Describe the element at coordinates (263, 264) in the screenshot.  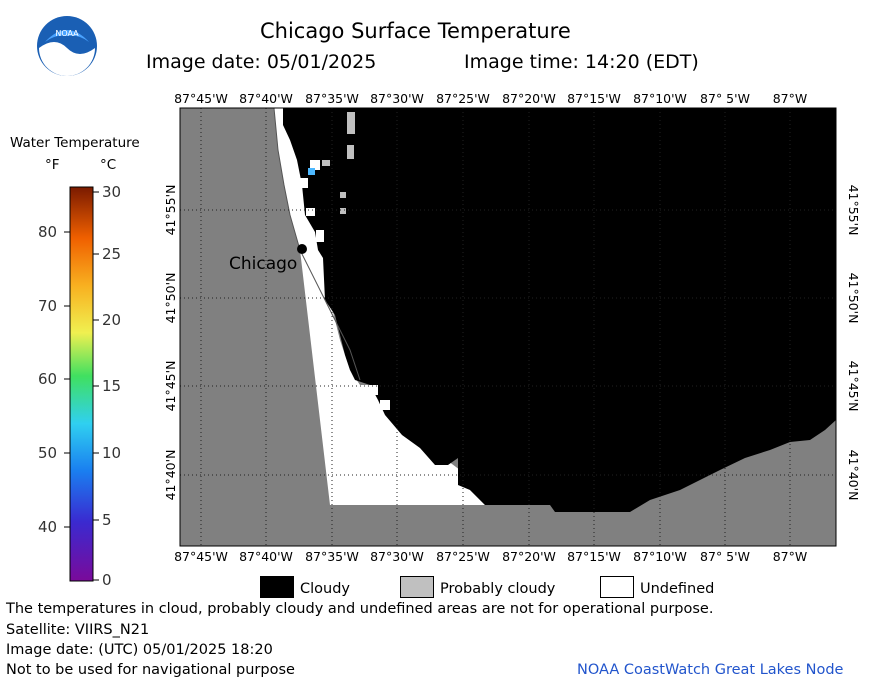
I see `city-label: Chicago` at that location.